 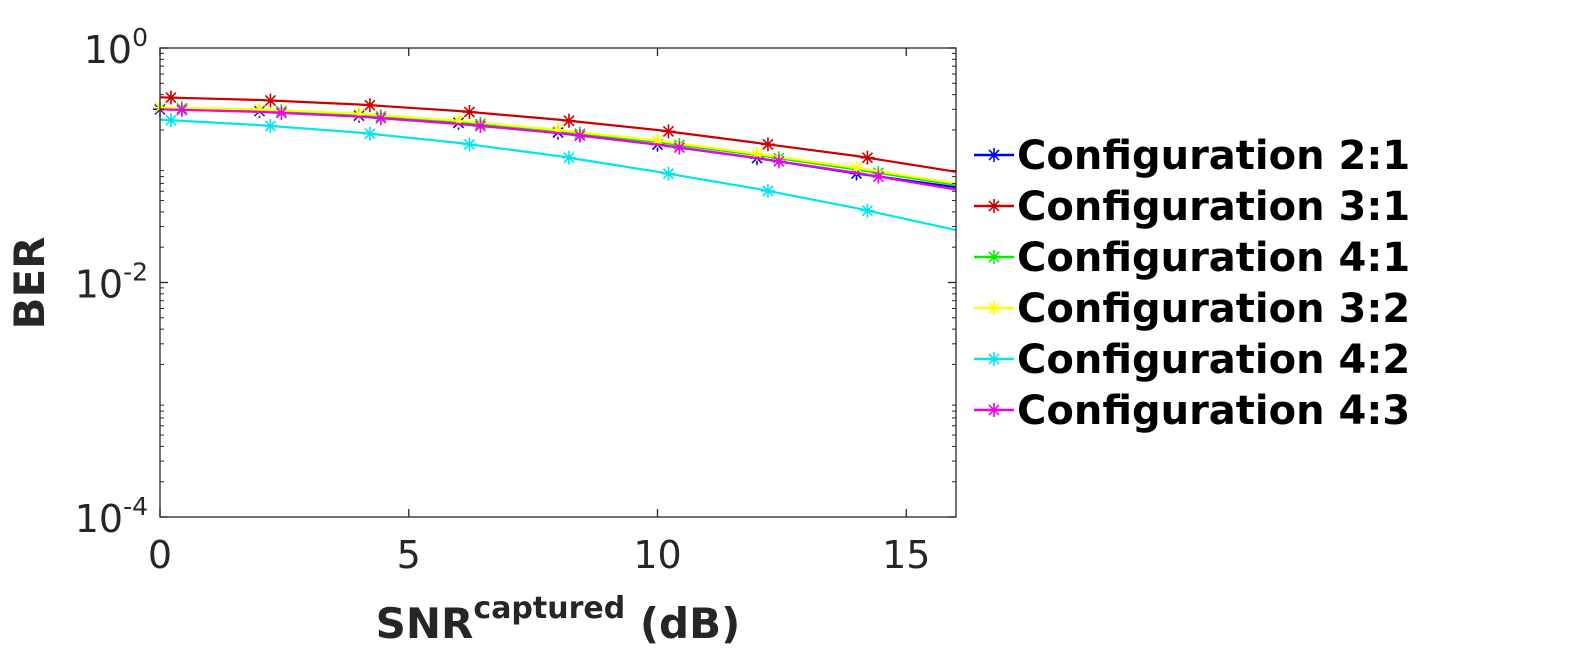 What do you see at coordinates (906, 555) in the screenshot?
I see `x-tick-label: 15` at bounding box center [906, 555].